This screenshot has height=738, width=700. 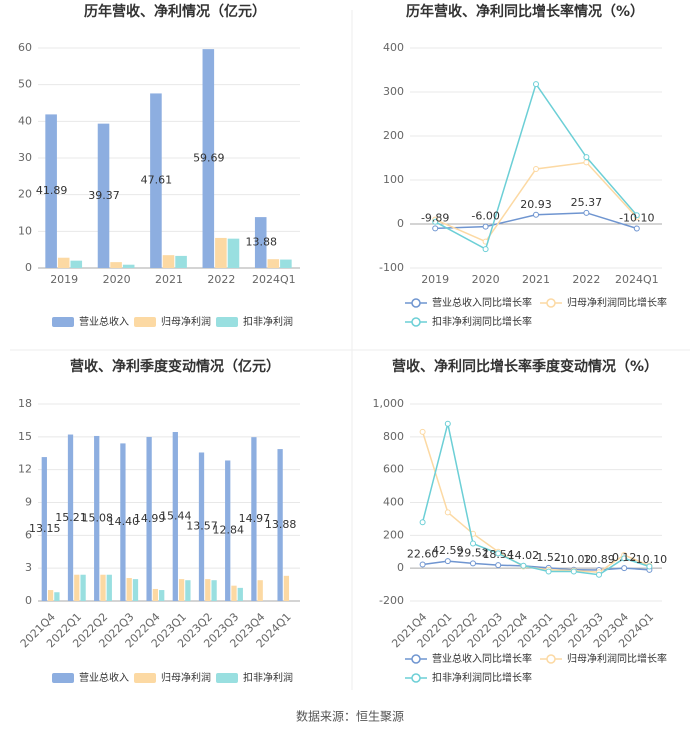 I want to click on data-label: -10.02, so click(x=573, y=559).